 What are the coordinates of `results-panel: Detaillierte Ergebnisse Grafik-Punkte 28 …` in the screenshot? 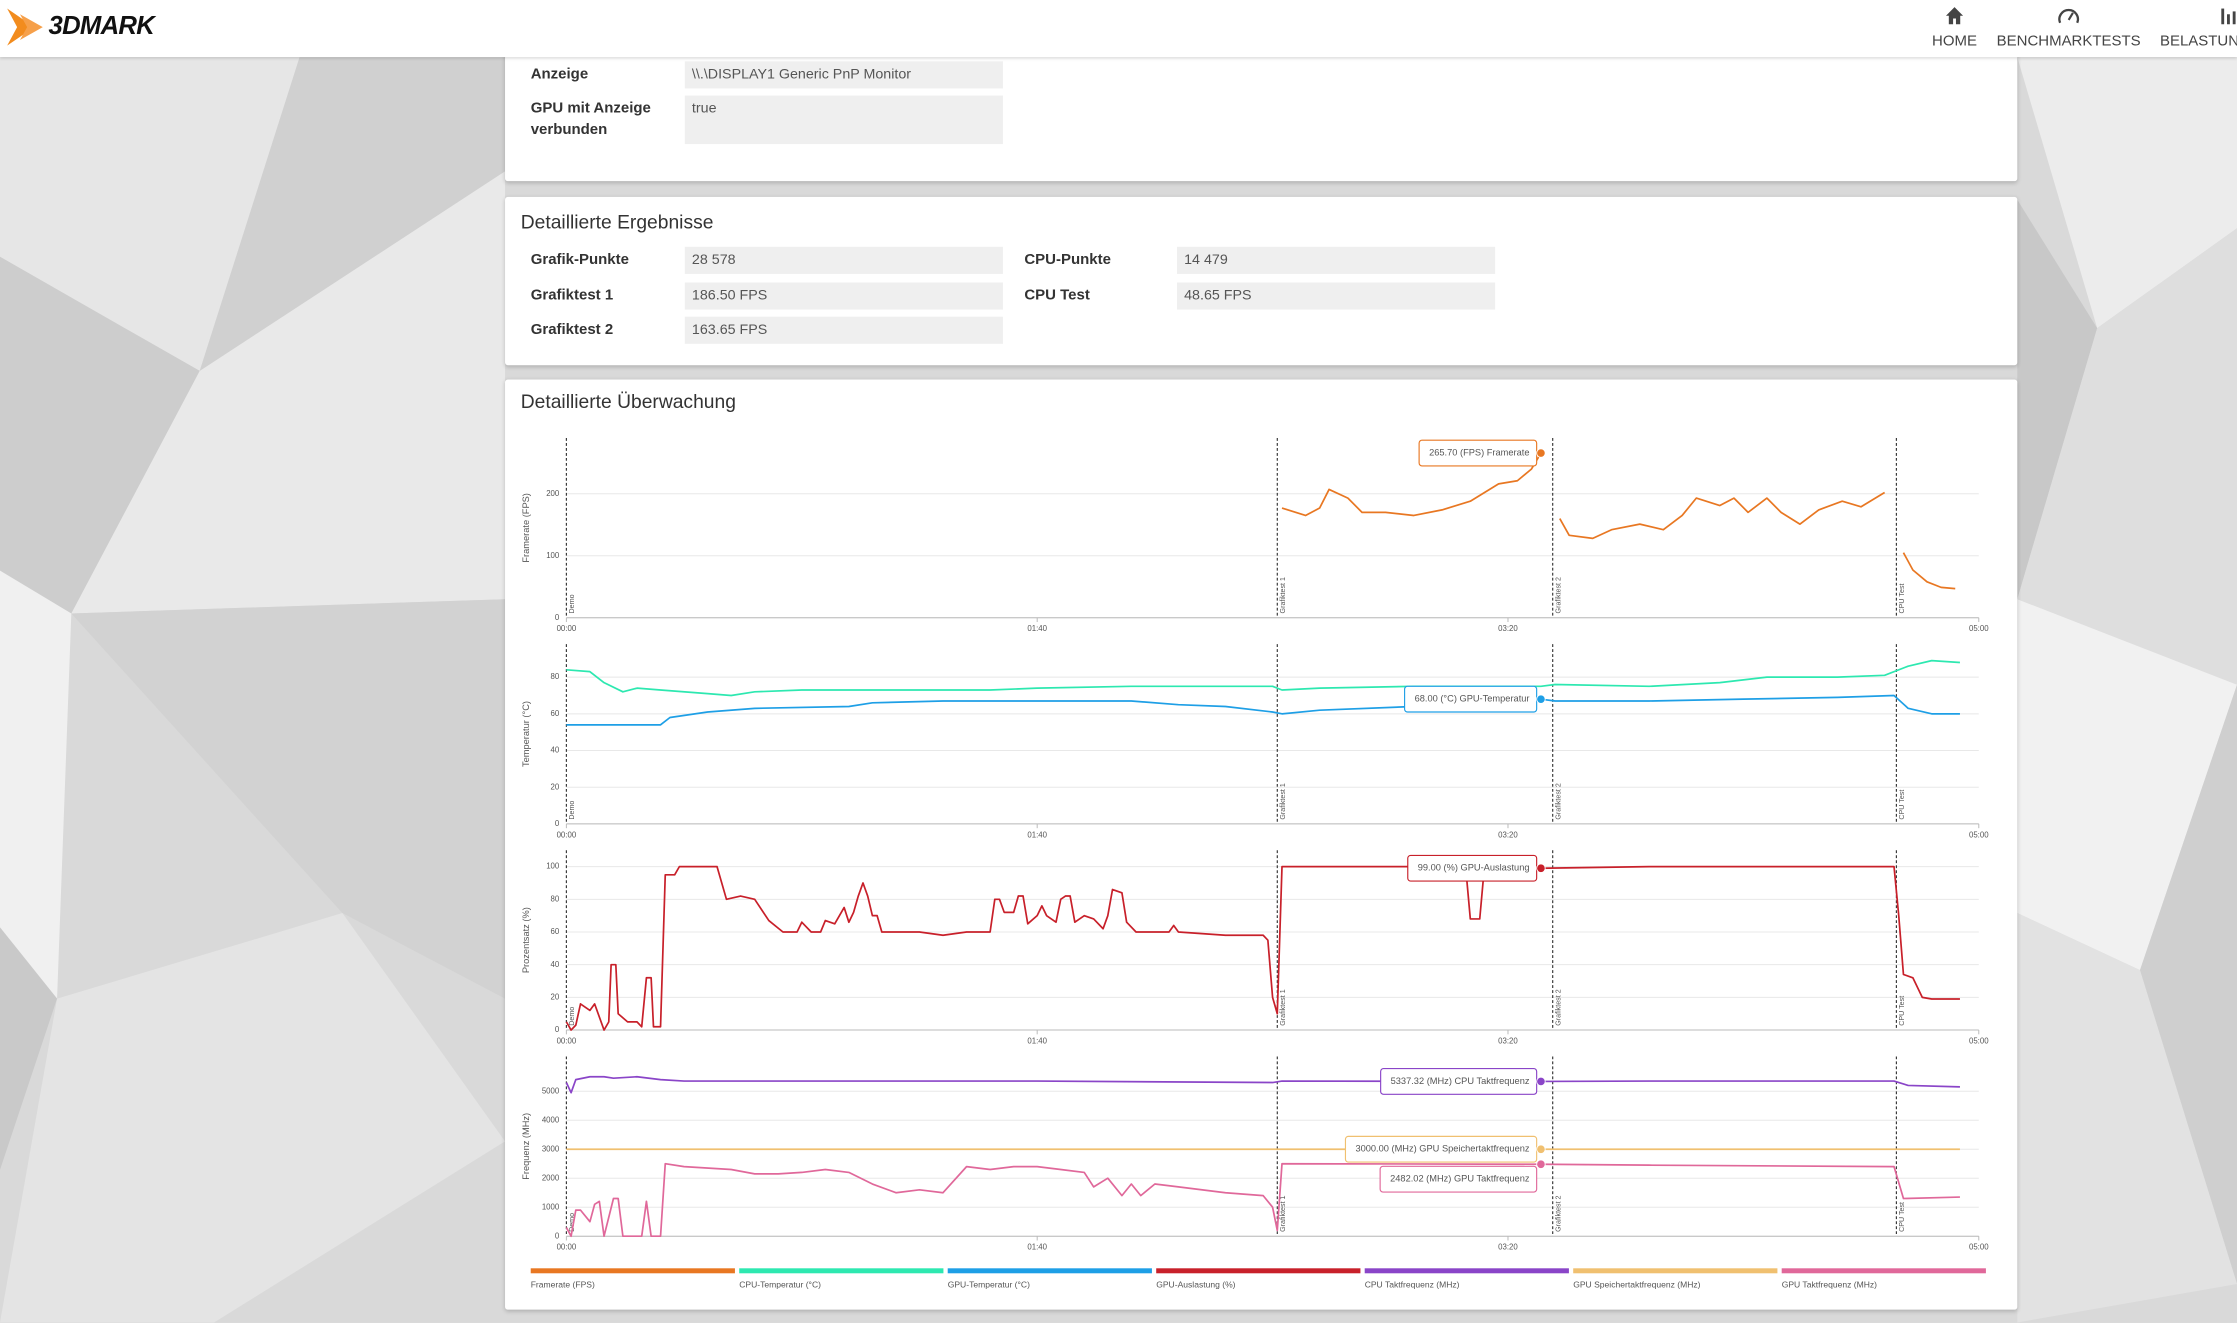 It's located at (1261, 281).